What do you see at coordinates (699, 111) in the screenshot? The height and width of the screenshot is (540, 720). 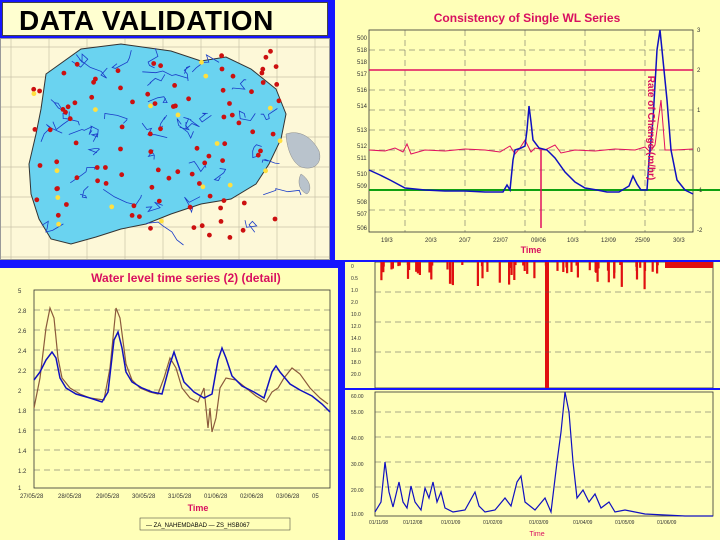 I see `svg-text: 1` at bounding box center [699, 111].